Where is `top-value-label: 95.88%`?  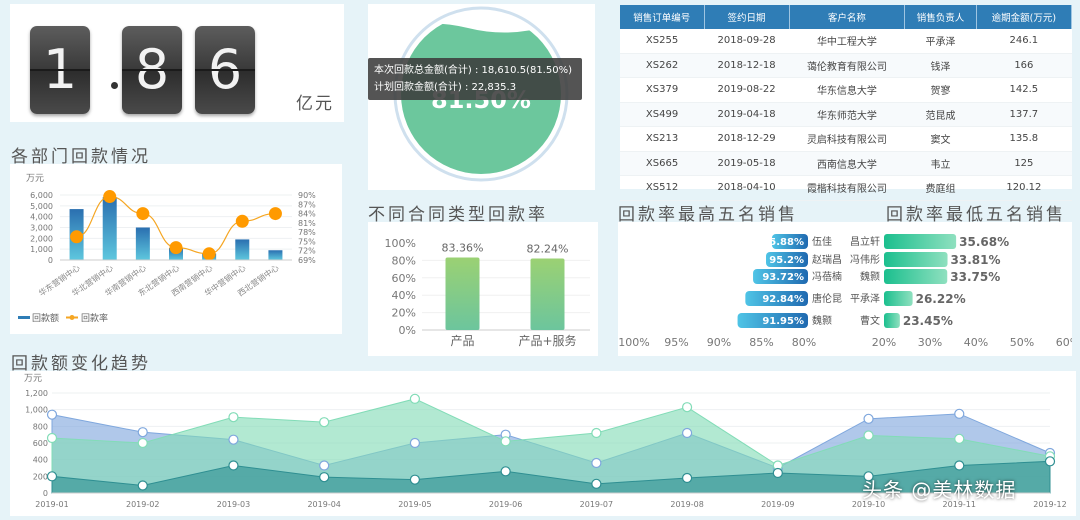
top-value-label: 95.88% is located at coordinates (783, 242).